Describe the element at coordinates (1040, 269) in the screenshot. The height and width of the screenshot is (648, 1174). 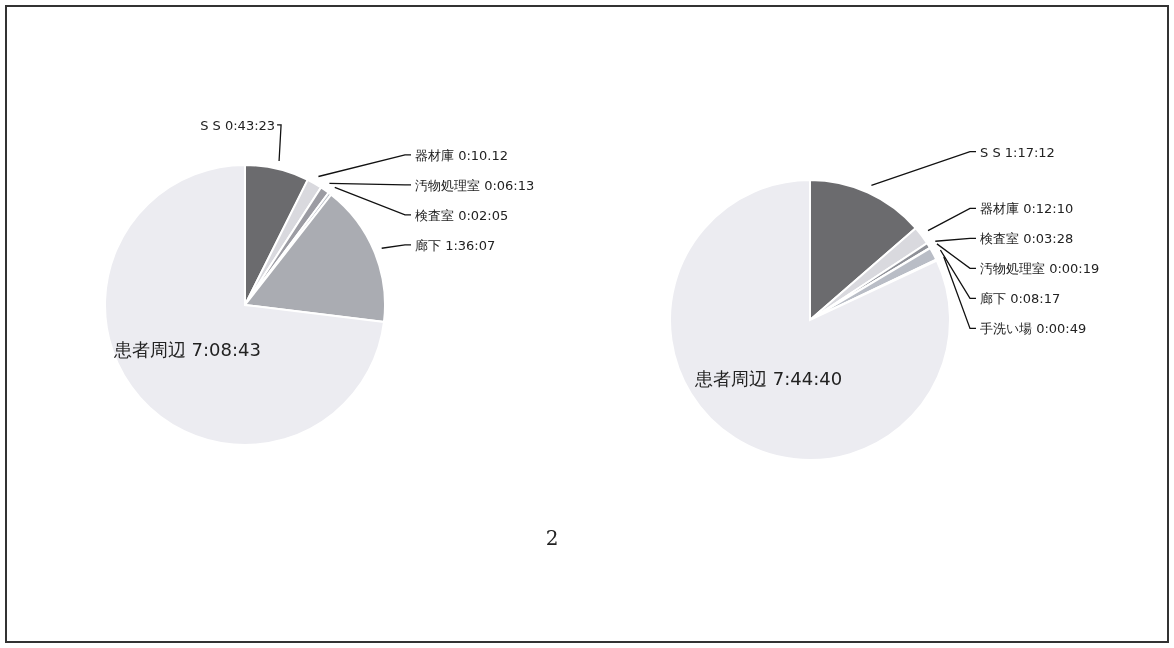
I see `slice-label: 汚物処理室 0:00:19` at that location.